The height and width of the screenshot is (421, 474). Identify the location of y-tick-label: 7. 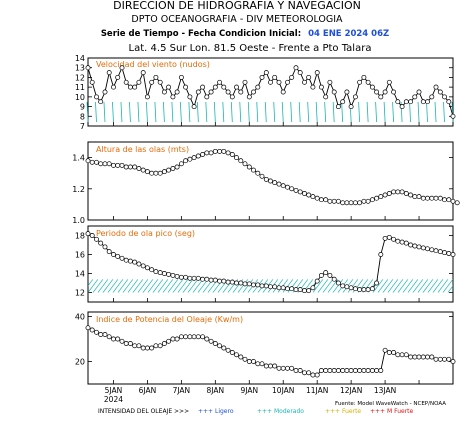
(82, 126).